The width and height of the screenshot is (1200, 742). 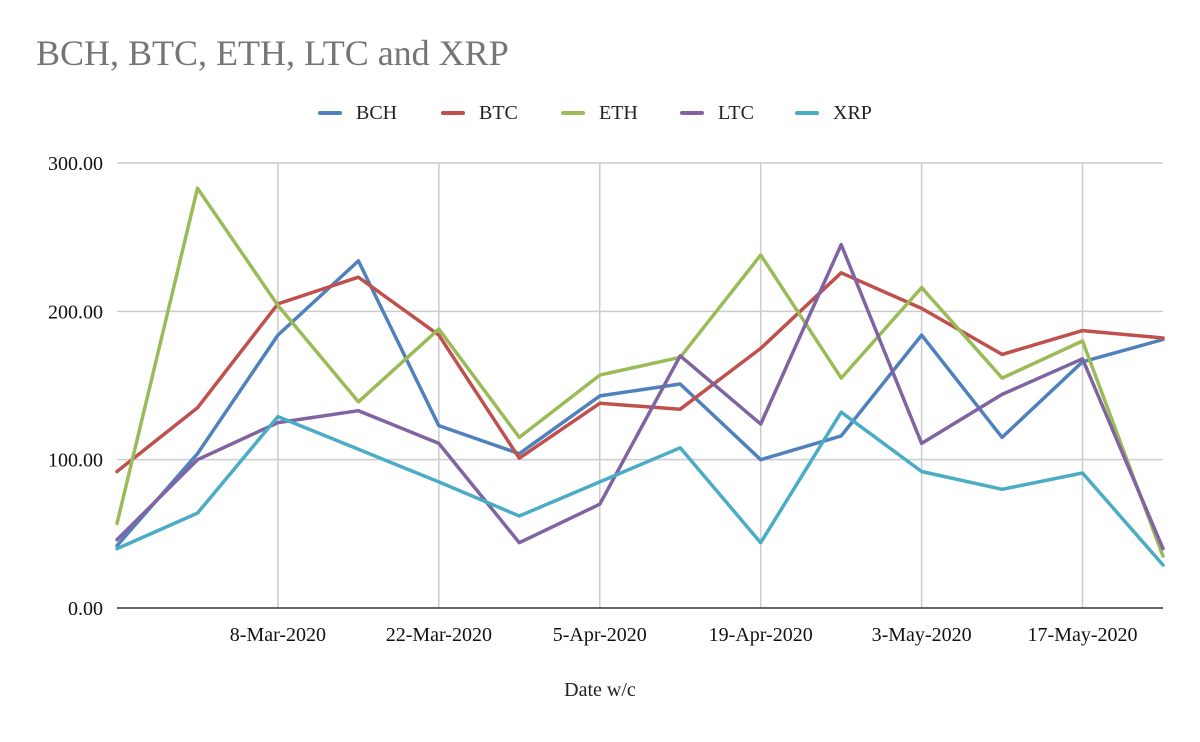 I want to click on legend-label-bch: BCH, so click(x=377, y=112).